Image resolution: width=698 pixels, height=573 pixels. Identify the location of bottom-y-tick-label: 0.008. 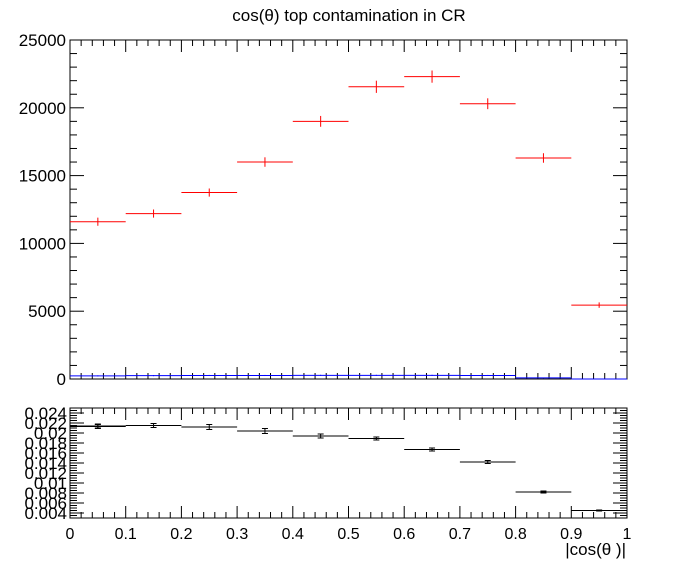
(45, 493).